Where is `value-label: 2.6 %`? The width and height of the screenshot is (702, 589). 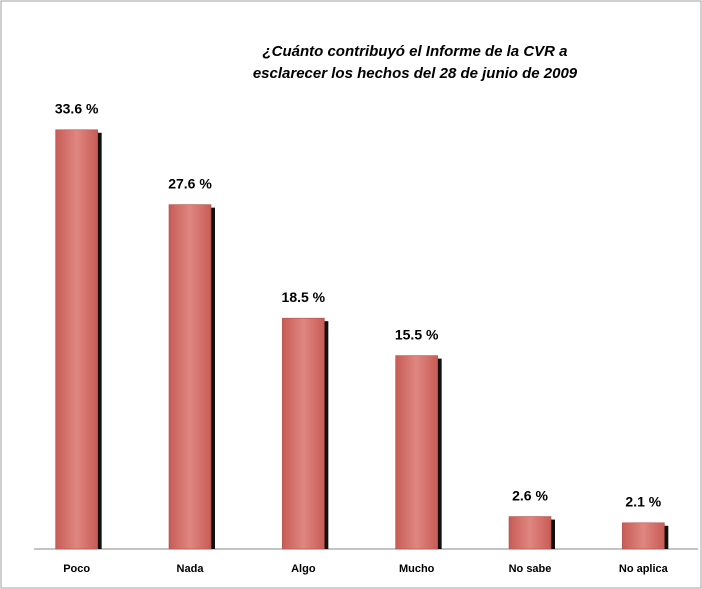
value-label: 2.6 % is located at coordinates (530, 495).